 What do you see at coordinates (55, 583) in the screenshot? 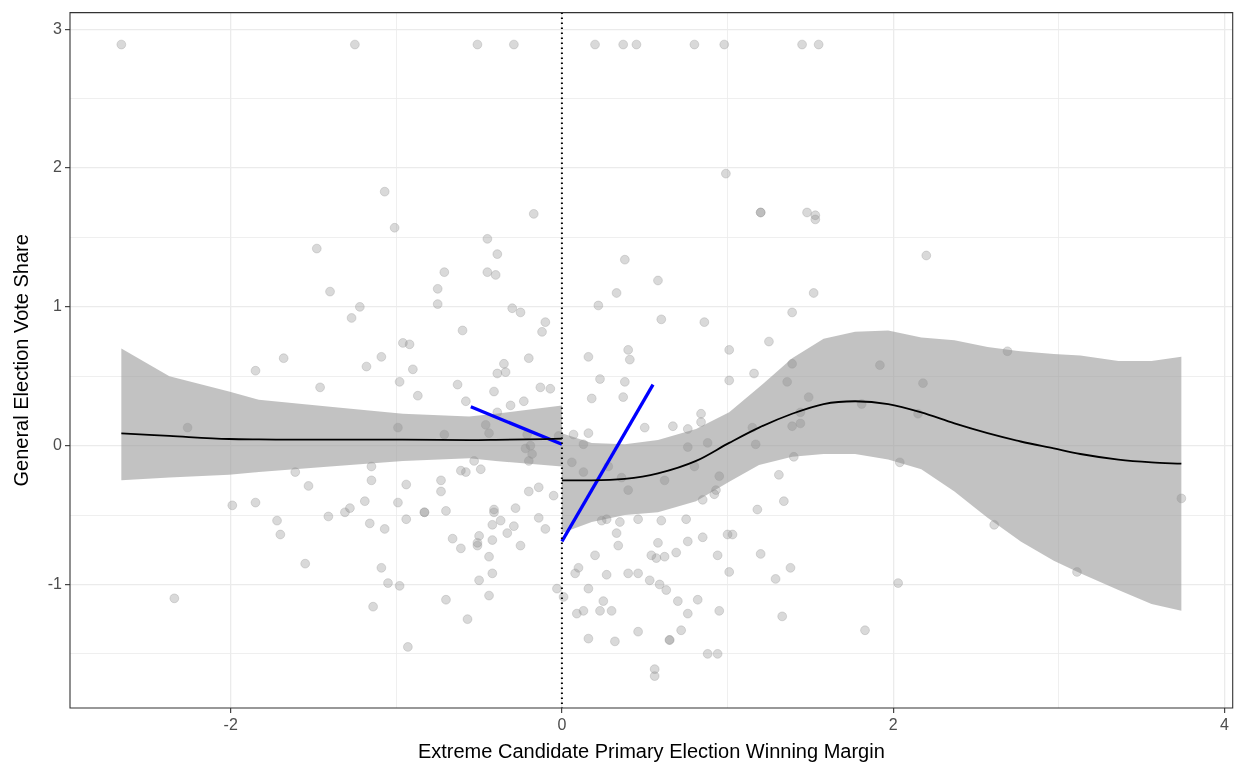
I see `y-tick-label: -1` at bounding box center [55, 583].